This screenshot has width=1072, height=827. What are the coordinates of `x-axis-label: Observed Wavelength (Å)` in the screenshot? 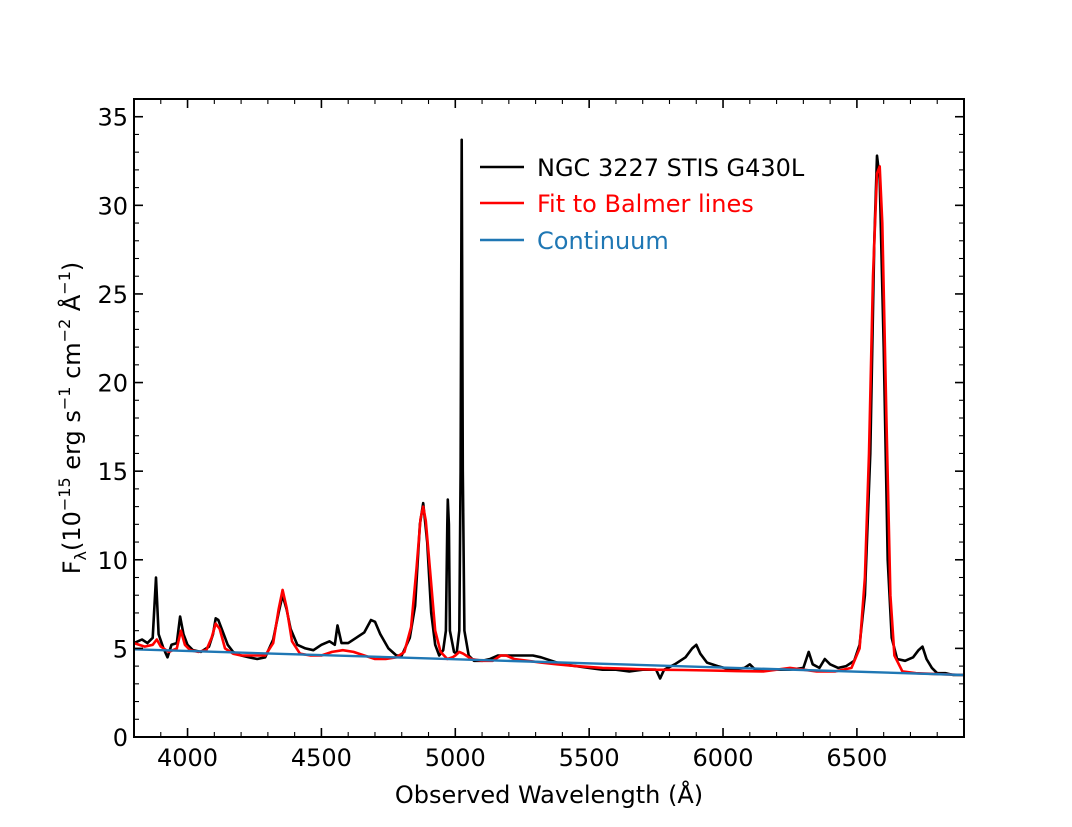 It's located at (549, 794).